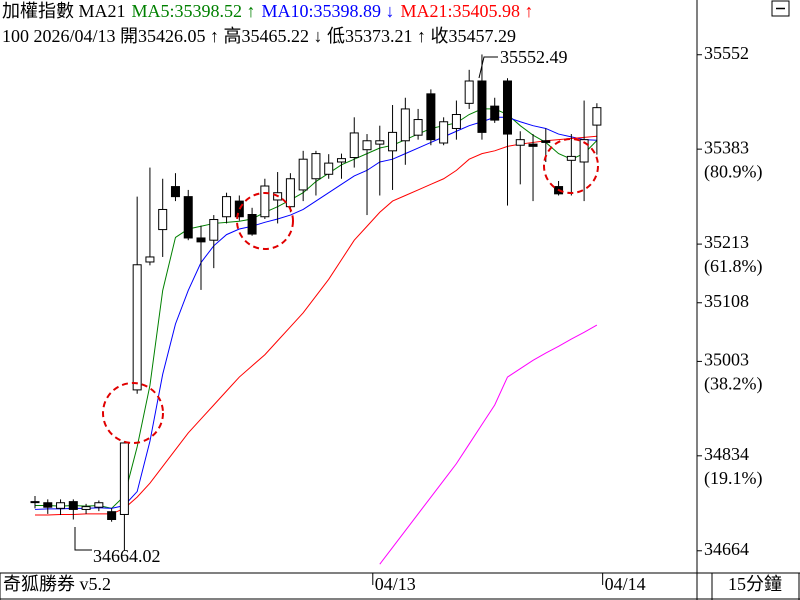 This screenshot has height=600, width=800. Describe the element at coordinates (726, 147) in the screenshot. I see `y-tick-label: 35383` at that location.